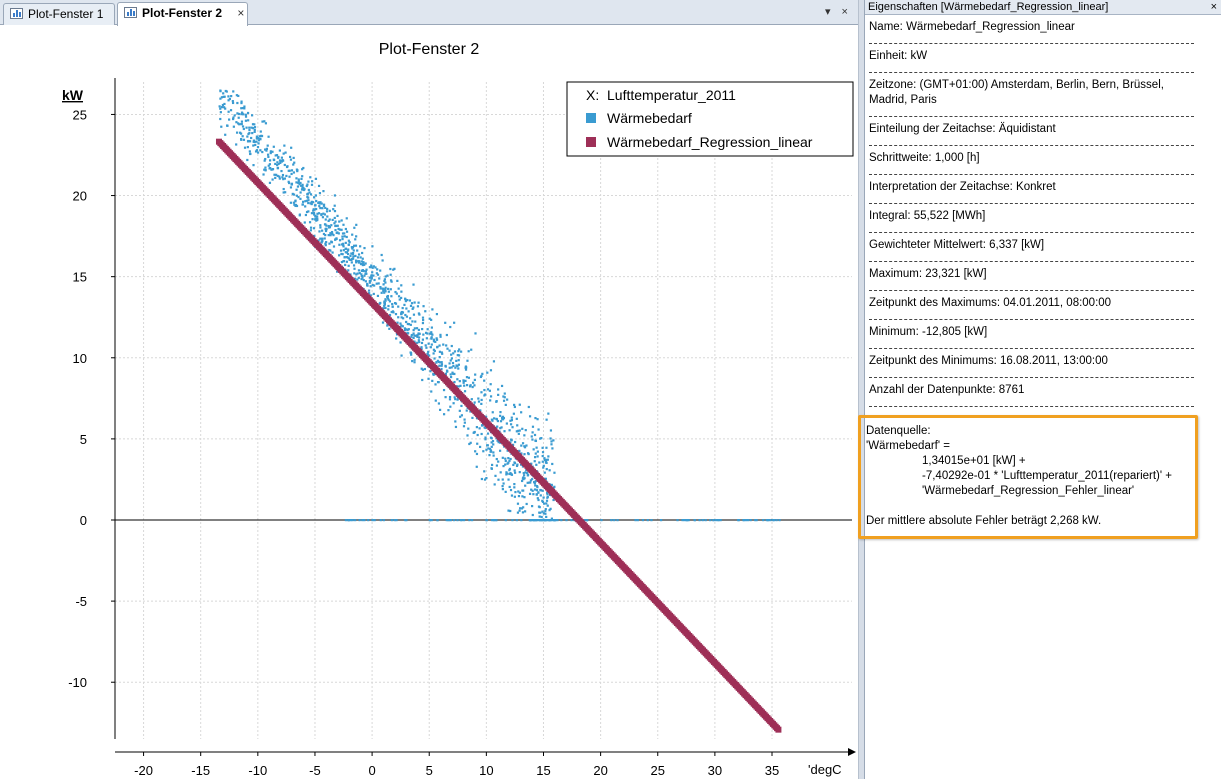 The width and height of the screenshot is (1221, 779). What do you see at coordinates (658, 770) in the screenshot?
I see `x-tick-label: 25` at bounding box center [658, 770].